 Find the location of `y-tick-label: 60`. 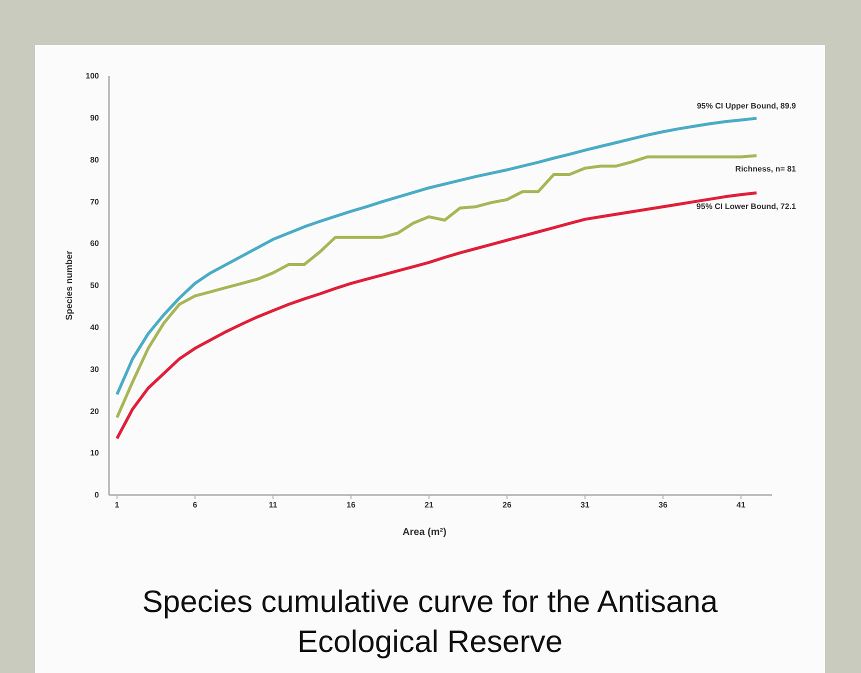

y-tick-label: 60 is located at coordinates (95, 243).